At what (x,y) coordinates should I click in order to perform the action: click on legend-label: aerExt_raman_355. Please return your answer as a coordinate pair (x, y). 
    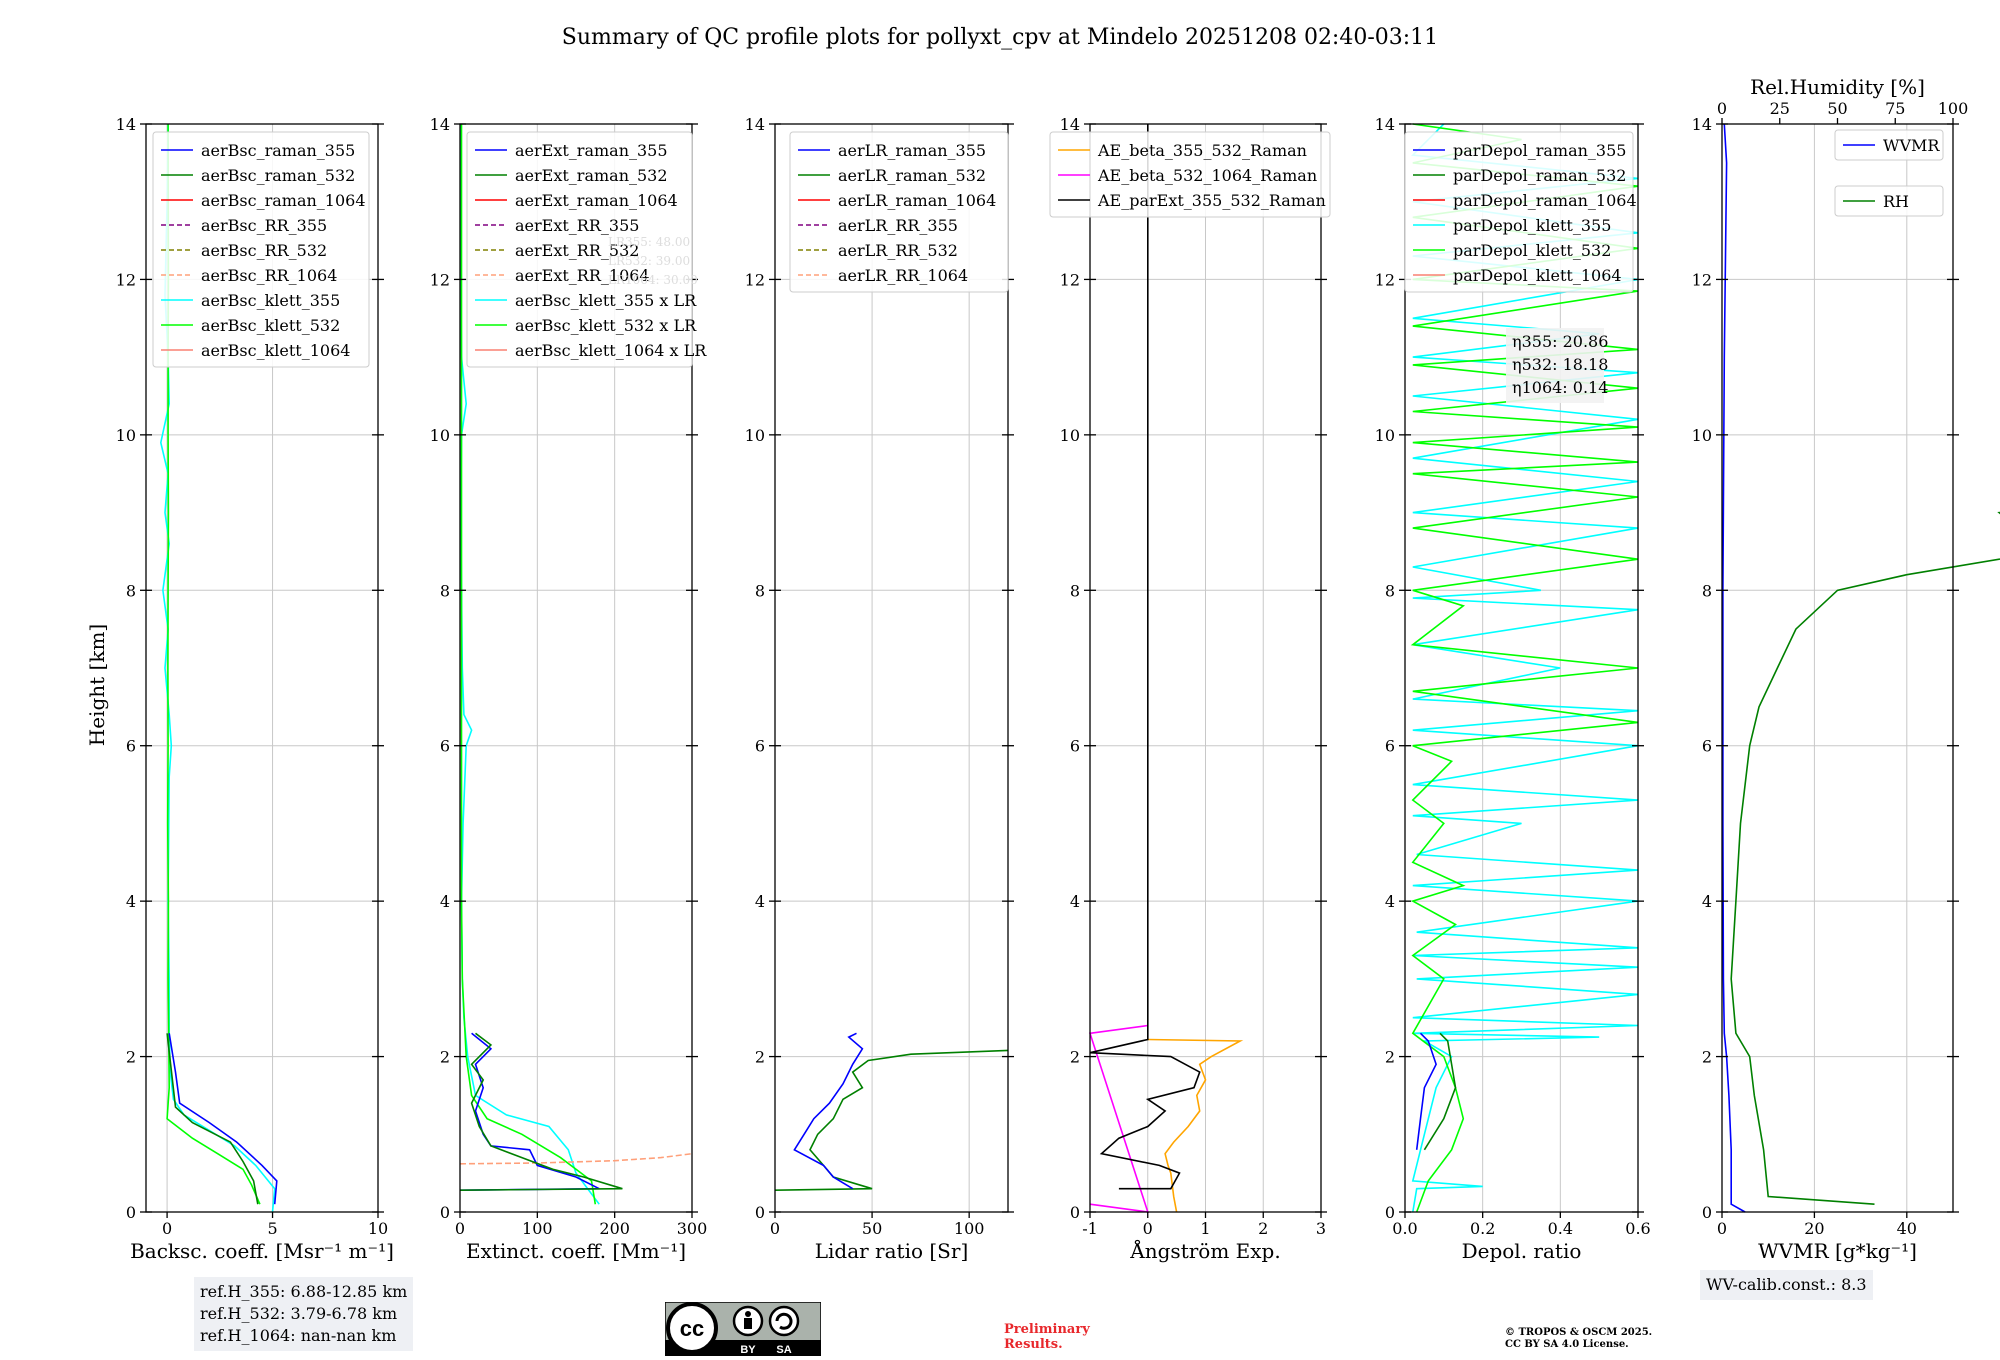
    Looking at the image, I should click on (591, 150).